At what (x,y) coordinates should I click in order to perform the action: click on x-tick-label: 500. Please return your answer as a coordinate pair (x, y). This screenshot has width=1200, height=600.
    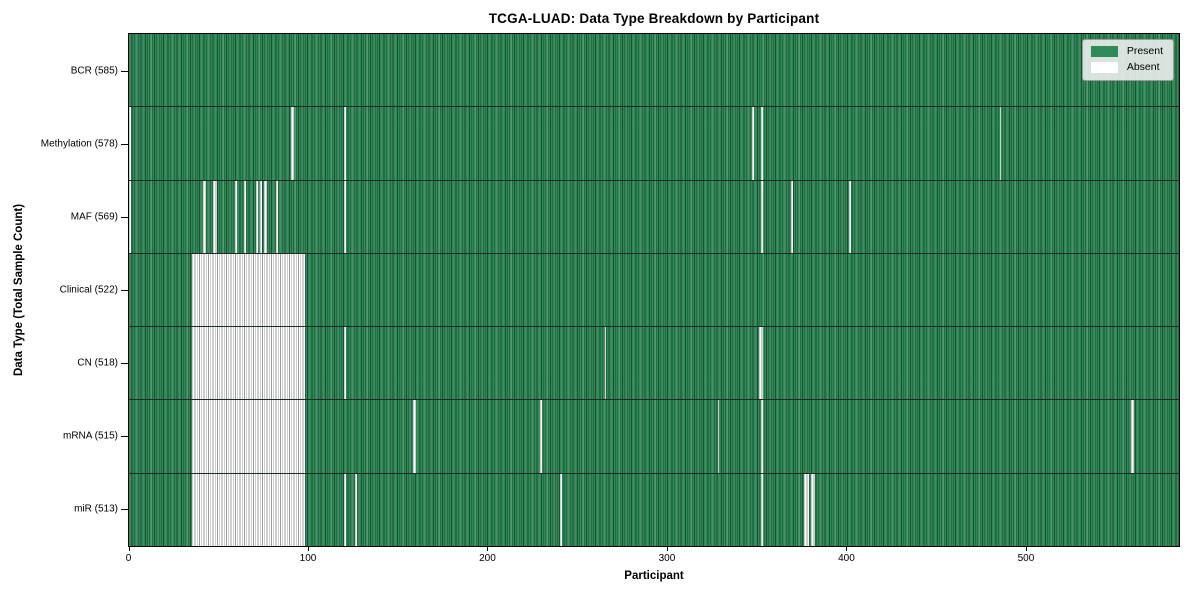
    Looking at the image, I should click on (1026, 558).